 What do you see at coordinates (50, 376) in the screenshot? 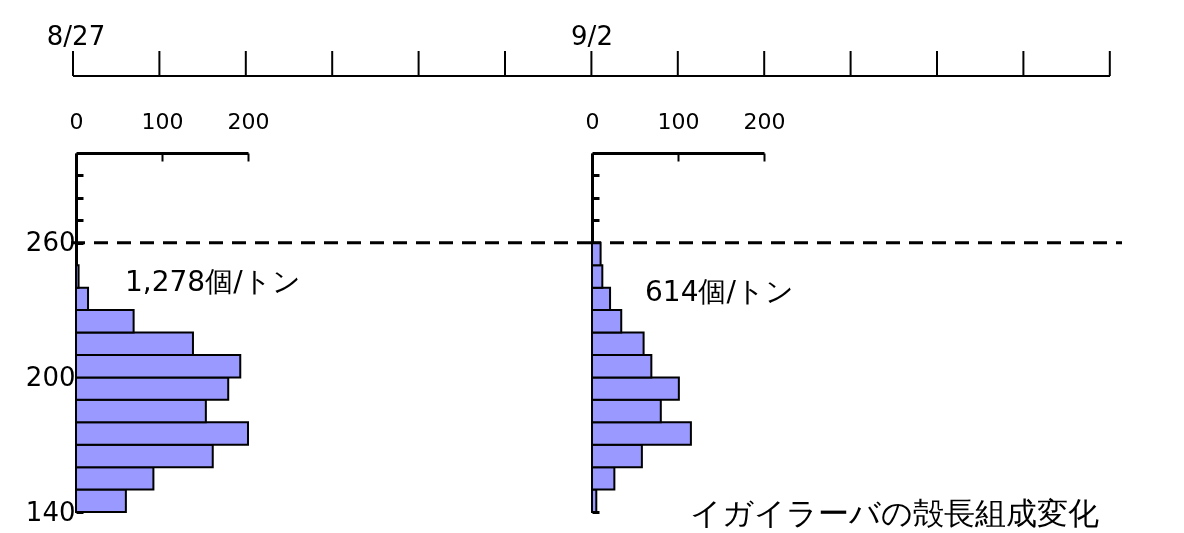
I see `y-tick-label: 200` at bounding box center [50, 376].